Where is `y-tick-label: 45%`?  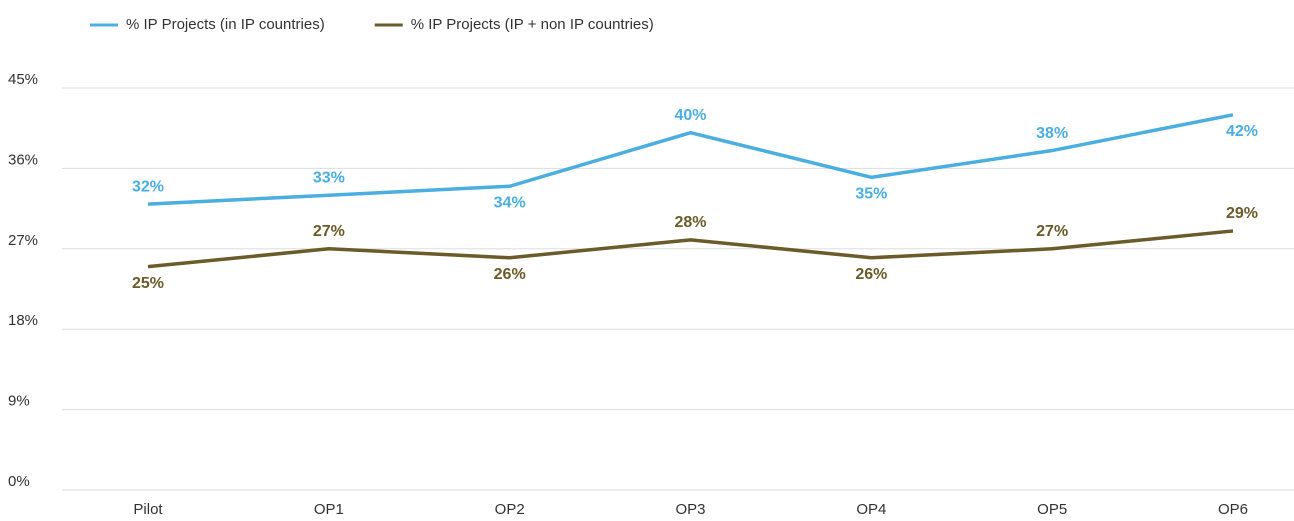 y-tick-label: 45% is located at coordinates (23, 79).